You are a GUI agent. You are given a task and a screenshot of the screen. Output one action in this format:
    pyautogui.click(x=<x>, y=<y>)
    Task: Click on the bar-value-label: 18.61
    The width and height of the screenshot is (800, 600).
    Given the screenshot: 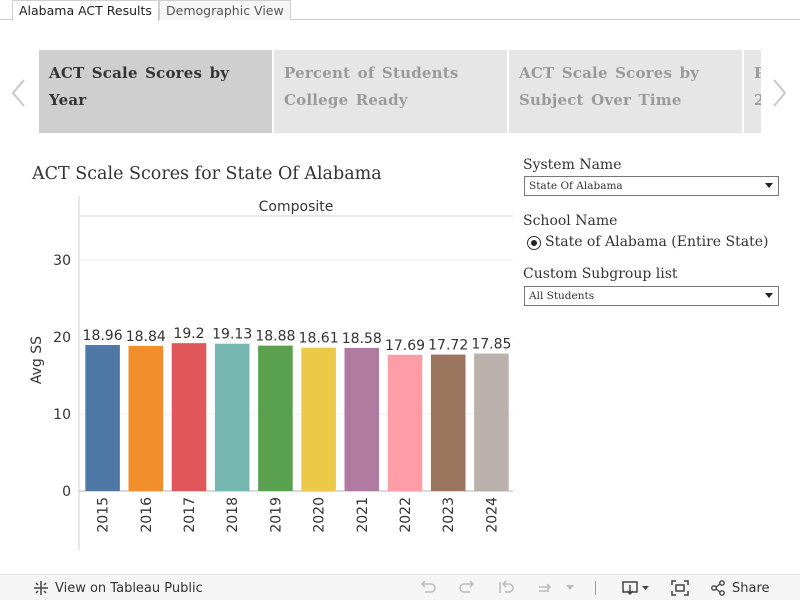 What is the action you would take?
    pyautogui.click(x=319, y=339)
    